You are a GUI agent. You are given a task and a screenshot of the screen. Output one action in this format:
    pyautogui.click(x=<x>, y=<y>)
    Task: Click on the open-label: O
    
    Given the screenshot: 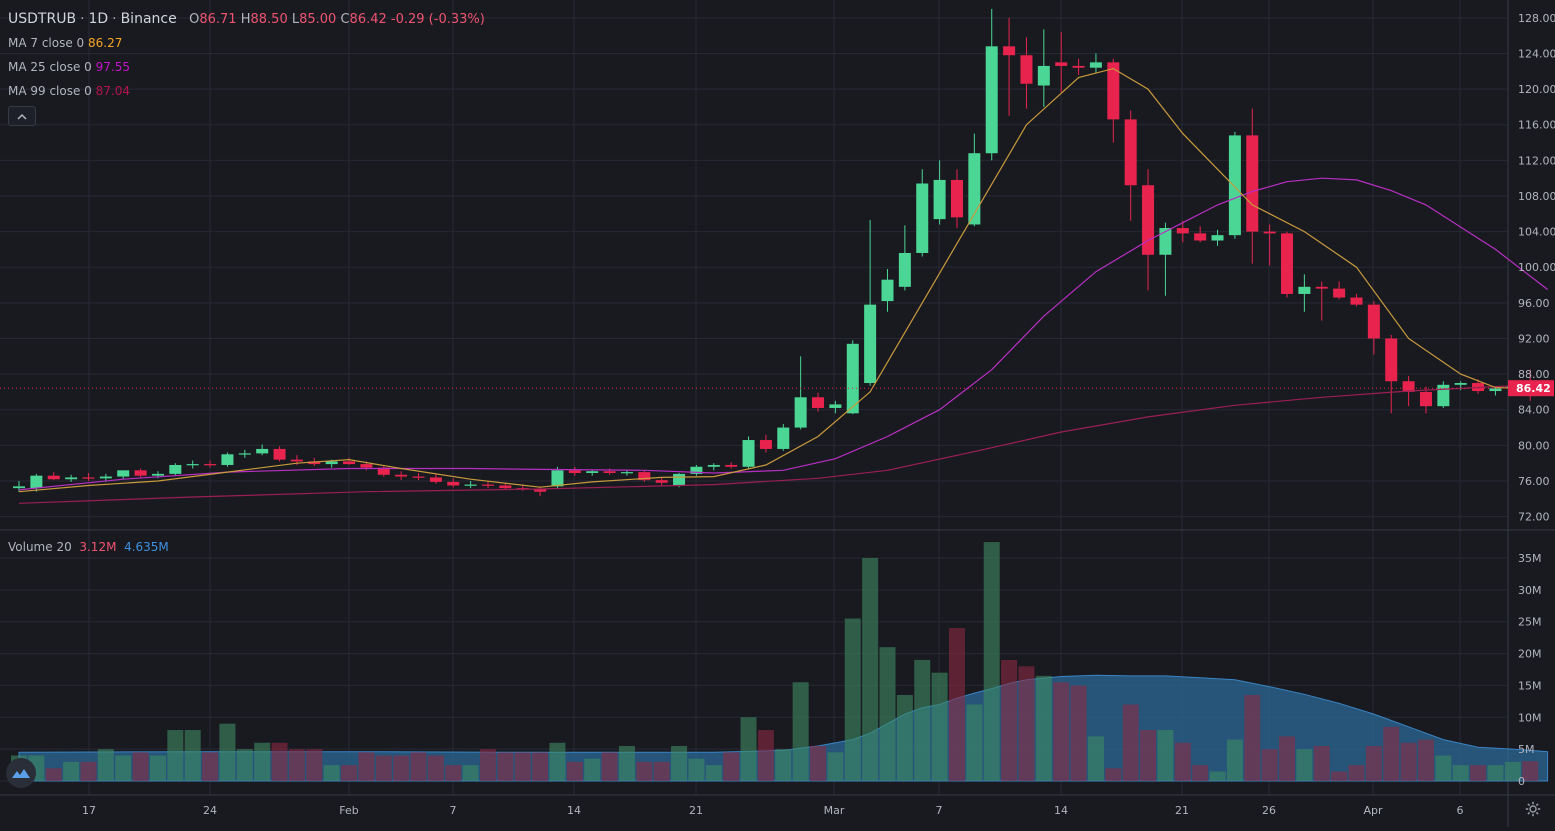 What is the action you would take?
    pyautogui.click(x=194, y=19)
    